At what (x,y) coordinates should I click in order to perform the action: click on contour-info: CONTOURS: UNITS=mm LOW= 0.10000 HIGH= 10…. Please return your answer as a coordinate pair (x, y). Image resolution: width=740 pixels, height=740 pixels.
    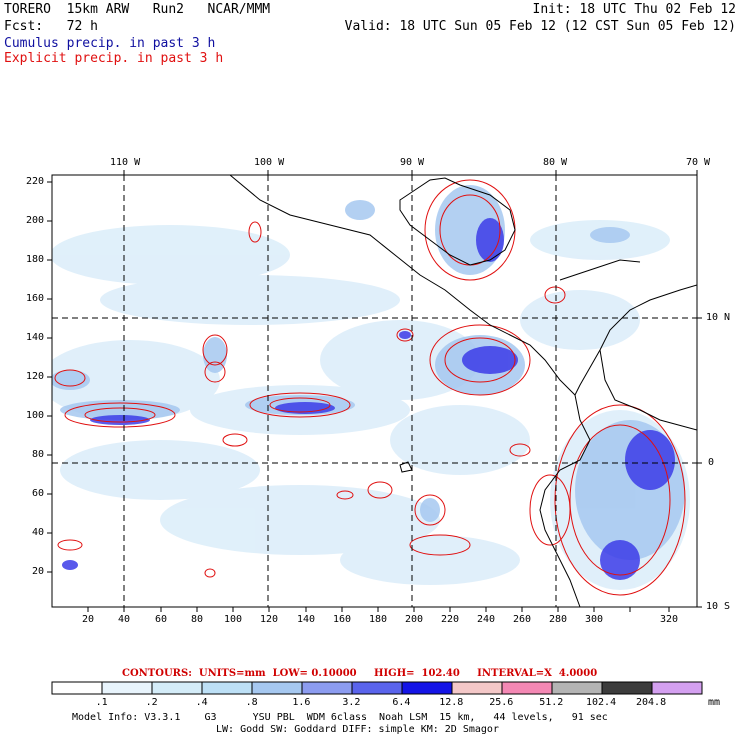
    Looking at the image, I should click on (360, 673).